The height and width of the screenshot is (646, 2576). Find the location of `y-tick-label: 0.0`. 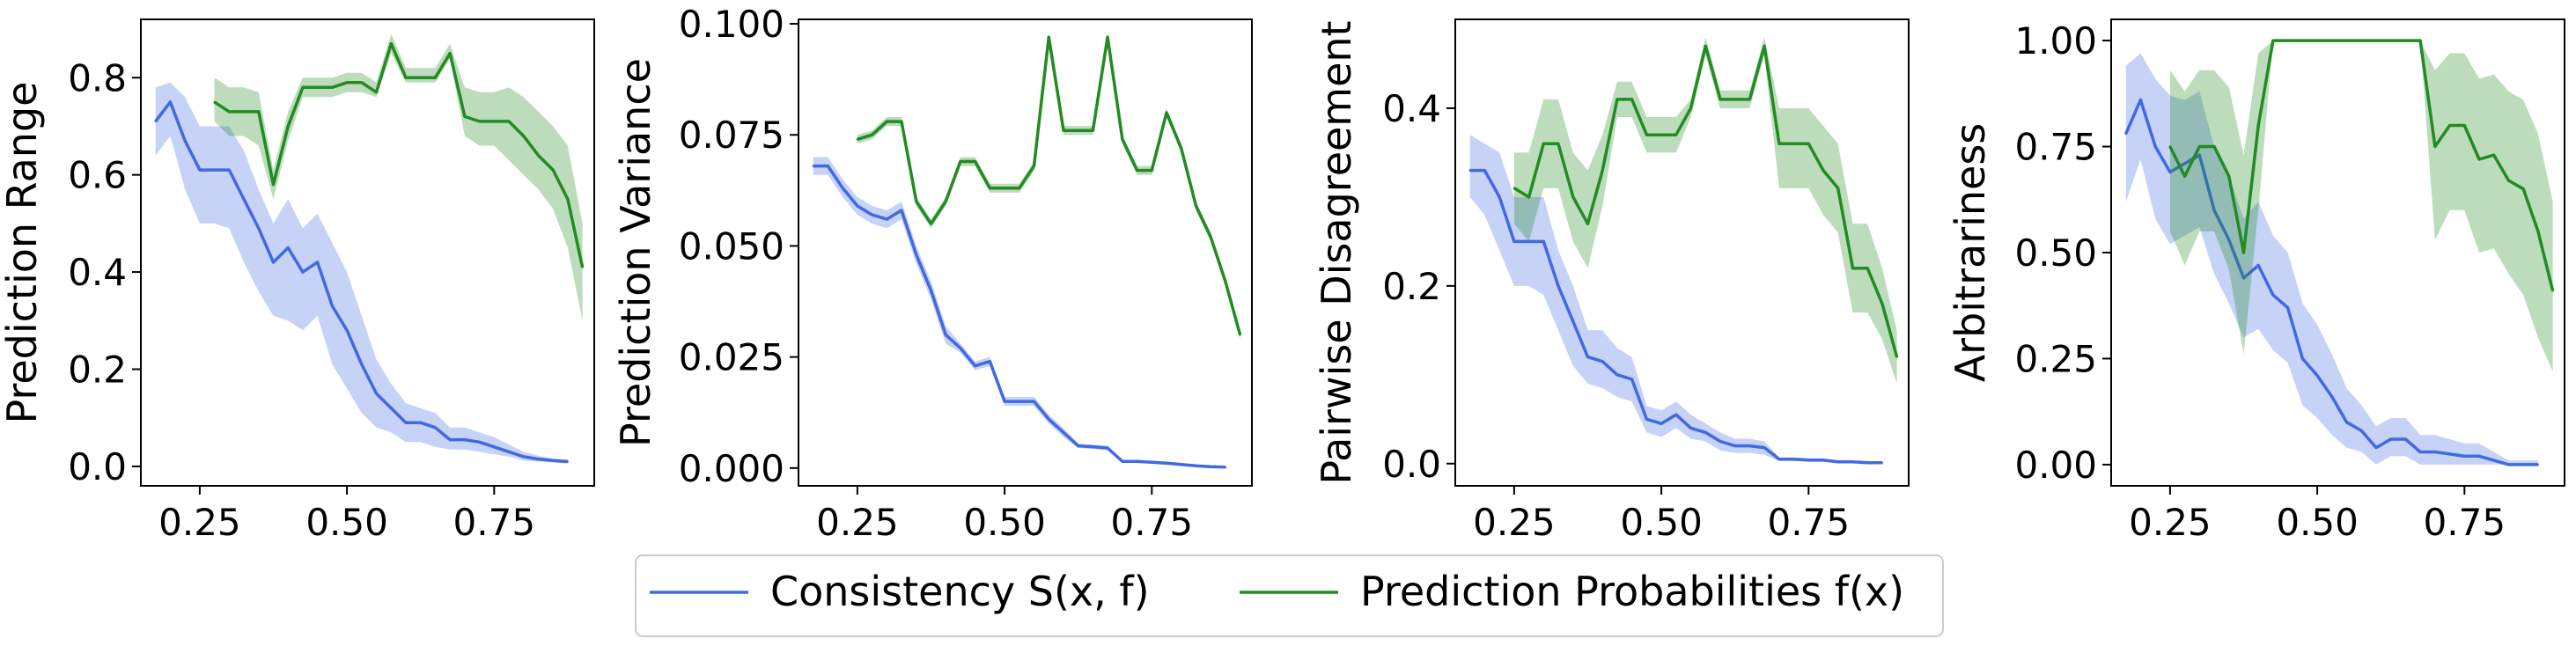

y-tick-label: 0.0 is located at coordinates (98, 467).